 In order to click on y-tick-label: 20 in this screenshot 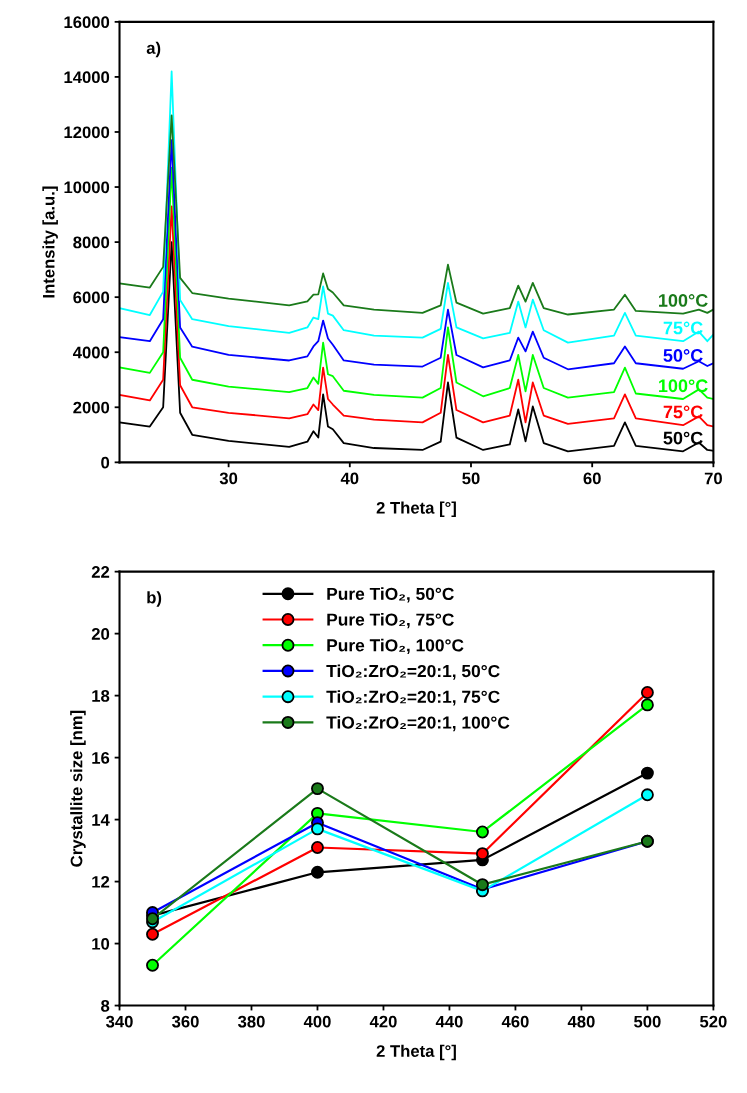, I will do `click(100, 634)`.